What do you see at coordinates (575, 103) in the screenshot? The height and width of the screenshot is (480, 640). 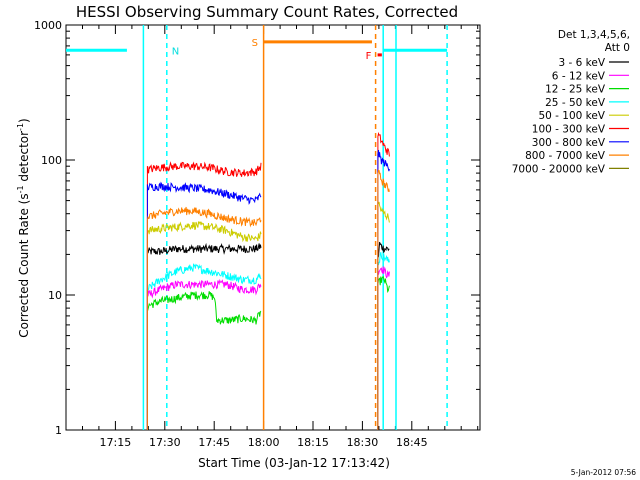 I see `legend-entry-label: 25 - 50 keV` at bounding box center [575, 103].